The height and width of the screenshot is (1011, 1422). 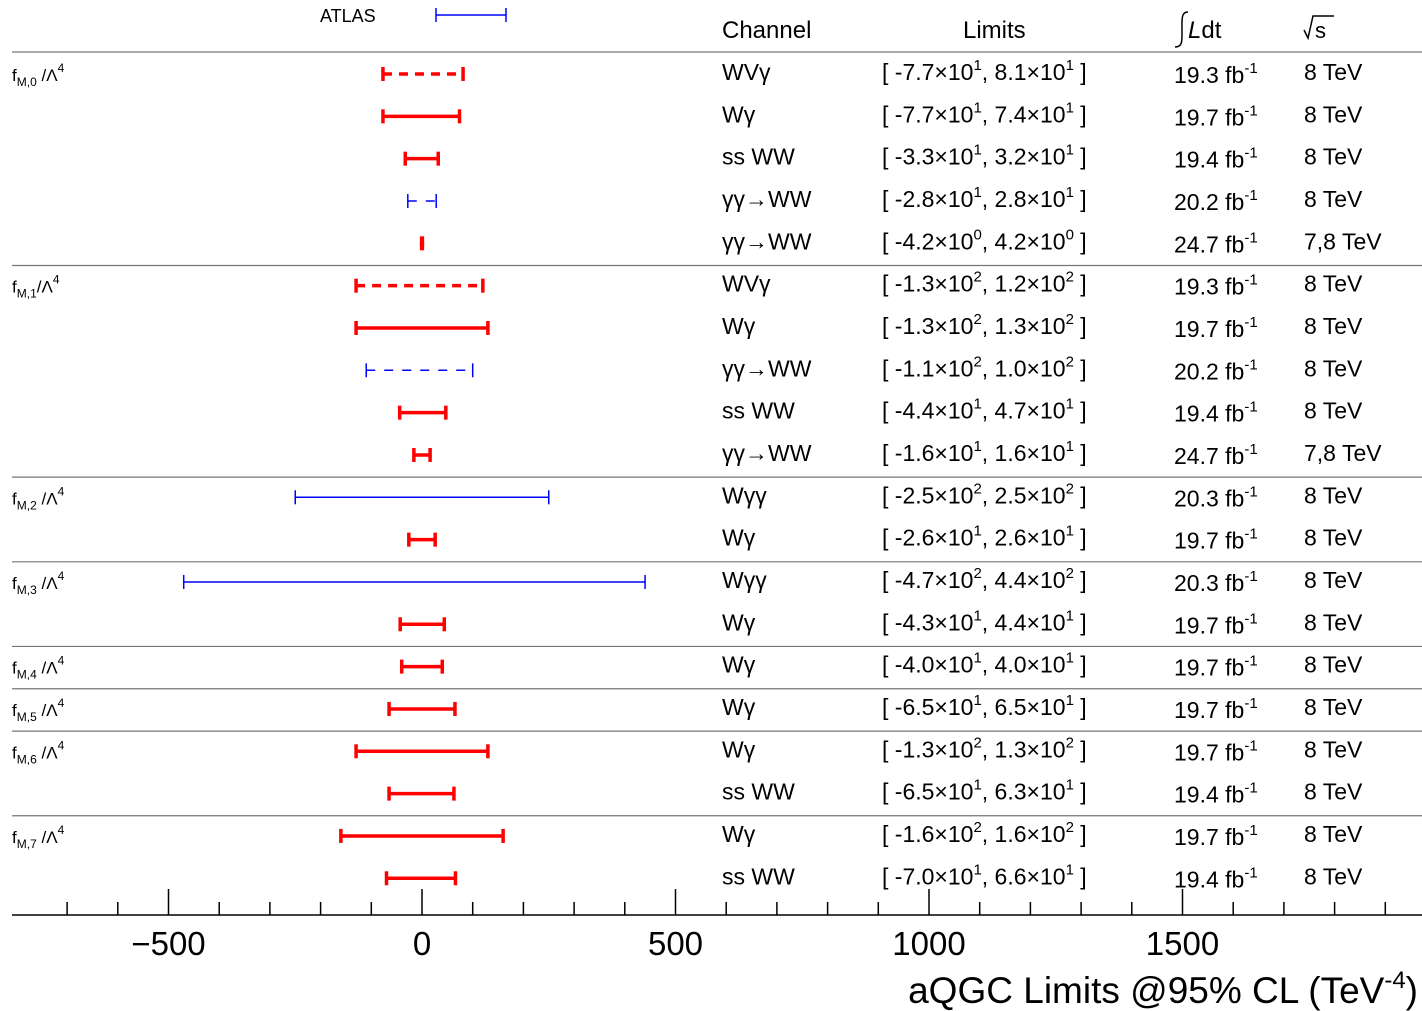 What do you see at coordinates (984, 706) in the screenshot?
I see `limits-cell: [ -6.5×101, 6.5×101 ]` at bounding box center [984, 706].